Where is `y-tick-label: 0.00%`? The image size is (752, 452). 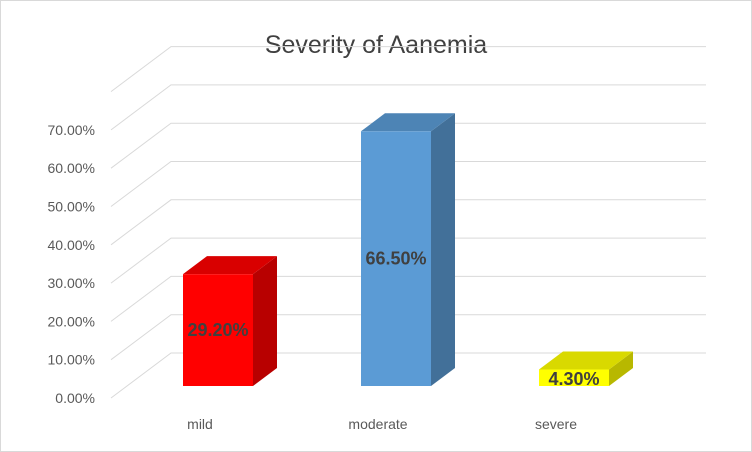
y-tick-label: 0.00% is located at coordinates (75, 398).